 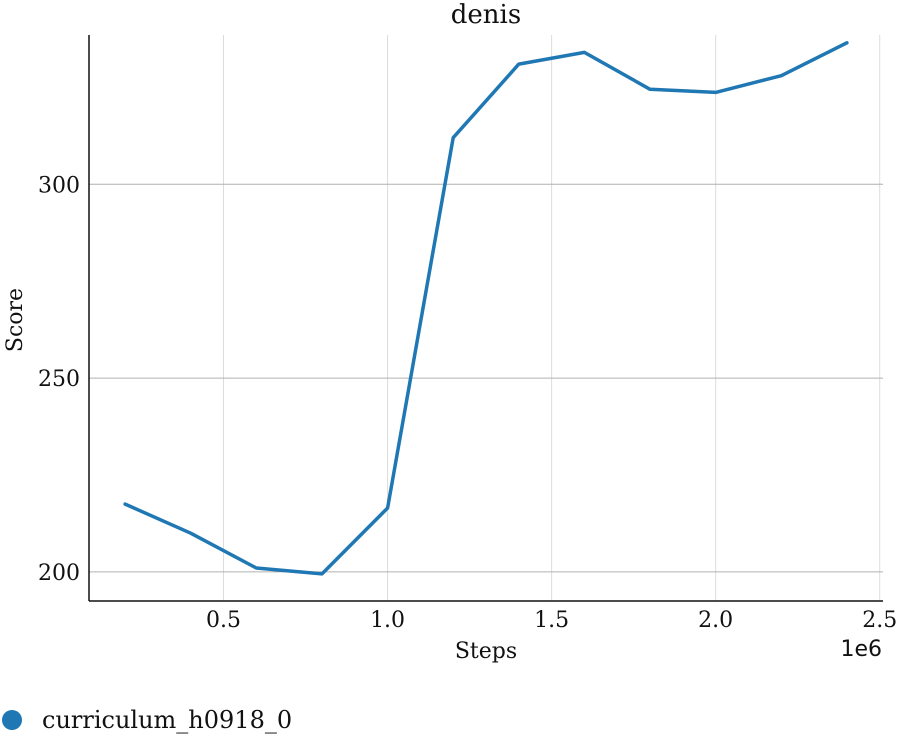 What do you see at coordinates (387, 620) in the screenshot?
I see `x-tick-label: 1.0` at bounding box center [387, 620].